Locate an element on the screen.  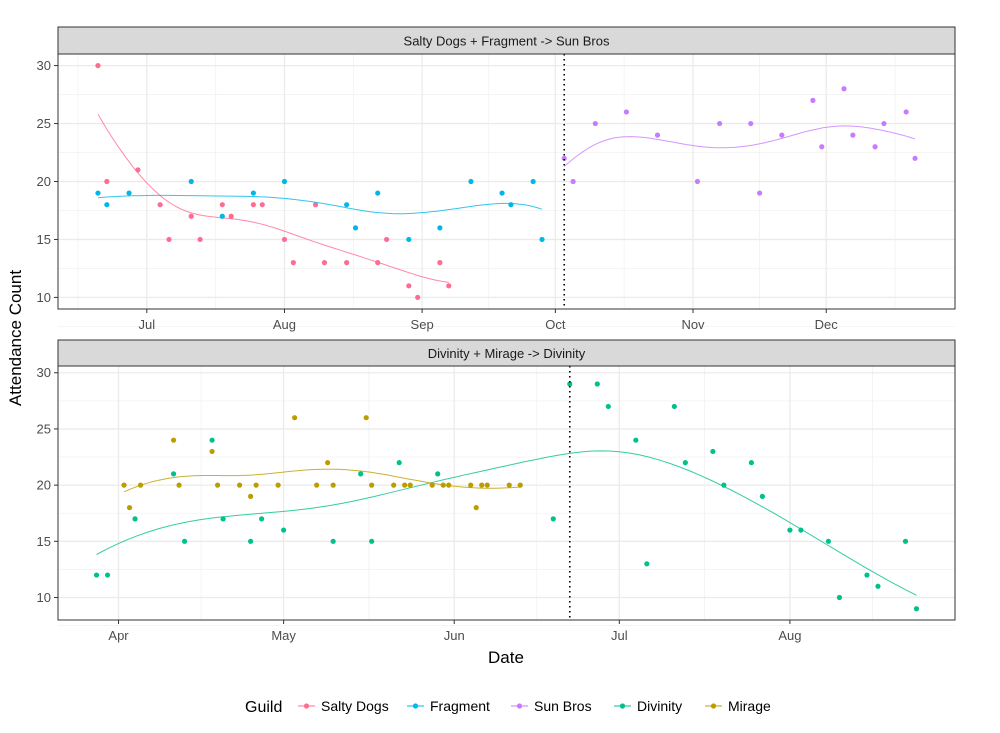
smooth-line-fragment is located at coordinates (320, 204).